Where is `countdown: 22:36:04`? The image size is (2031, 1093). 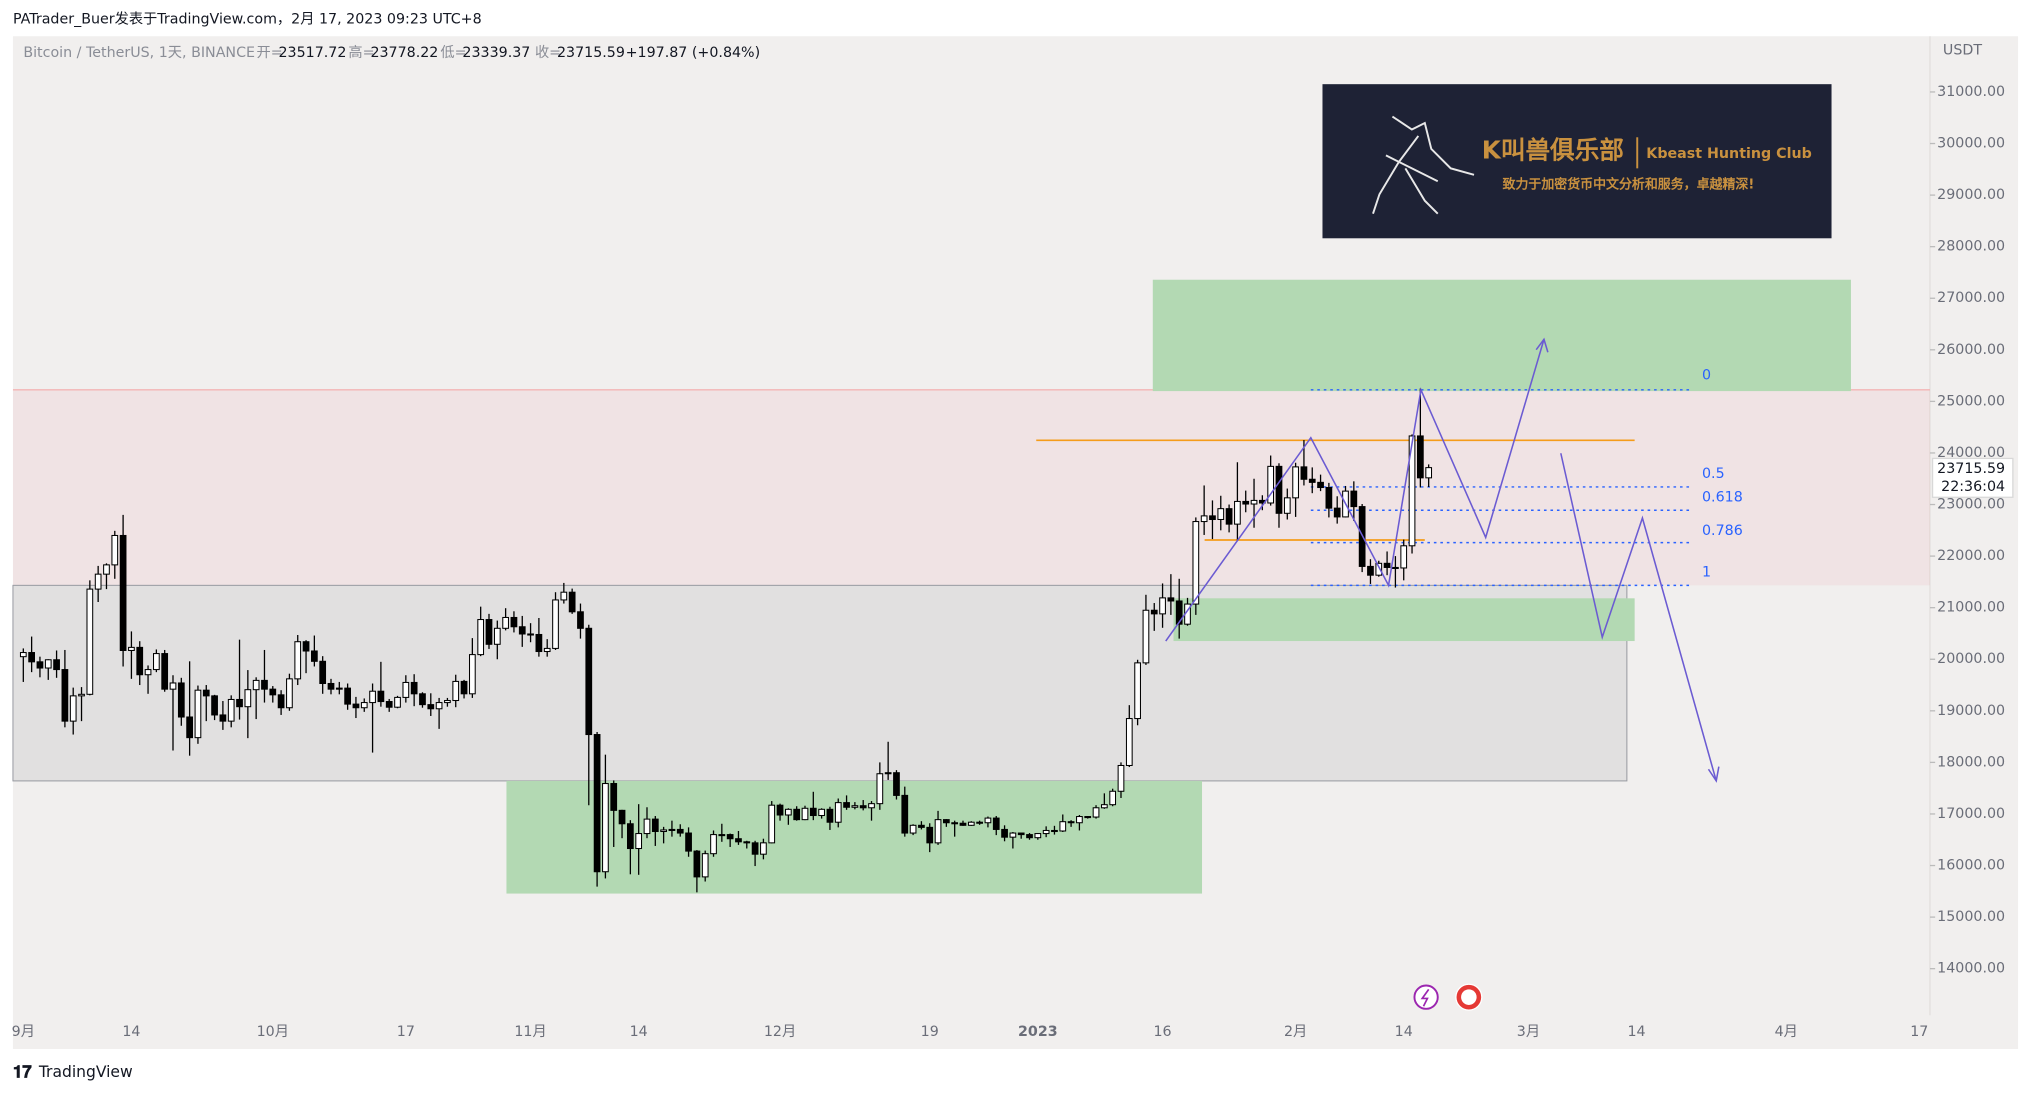
countdown: 22:36:04 is located at coordinates (1973, 487).